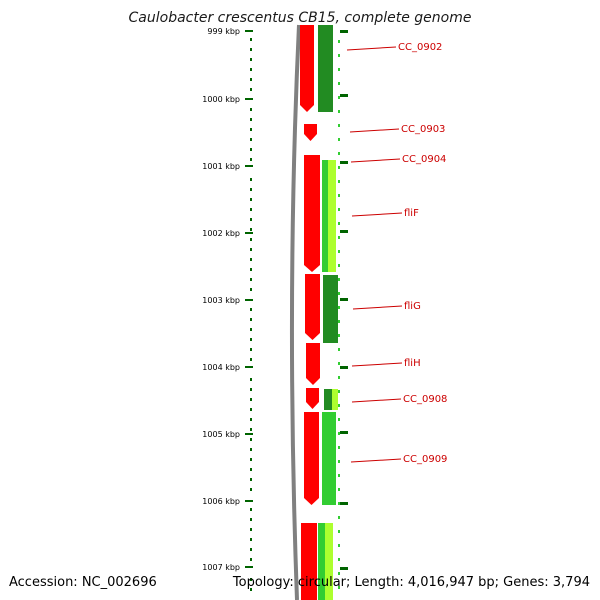 This screenshot has width=600, height=600. What do you see at coordinates (221, 233) in the screenshot?
I see `ruler-tick-label: 1002 kbp` at bounding box center [221, 233].